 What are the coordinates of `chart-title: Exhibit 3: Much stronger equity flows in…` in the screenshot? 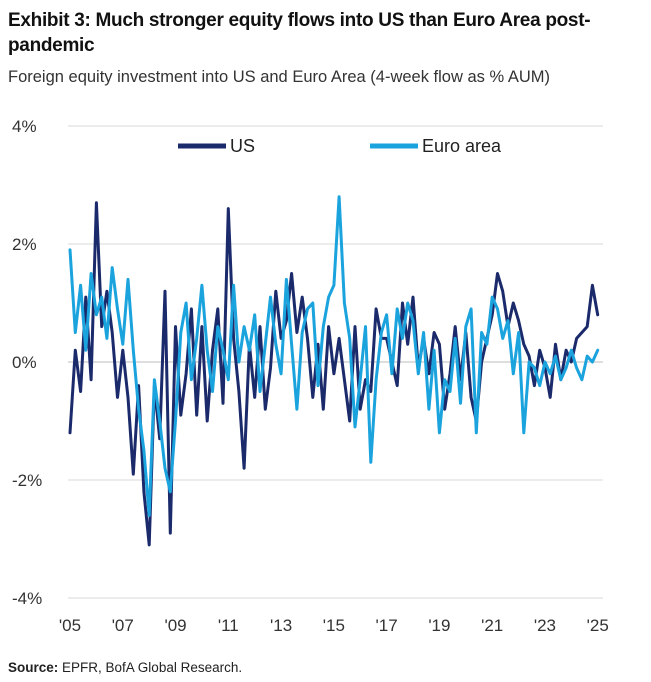 It's located at (299, 33).